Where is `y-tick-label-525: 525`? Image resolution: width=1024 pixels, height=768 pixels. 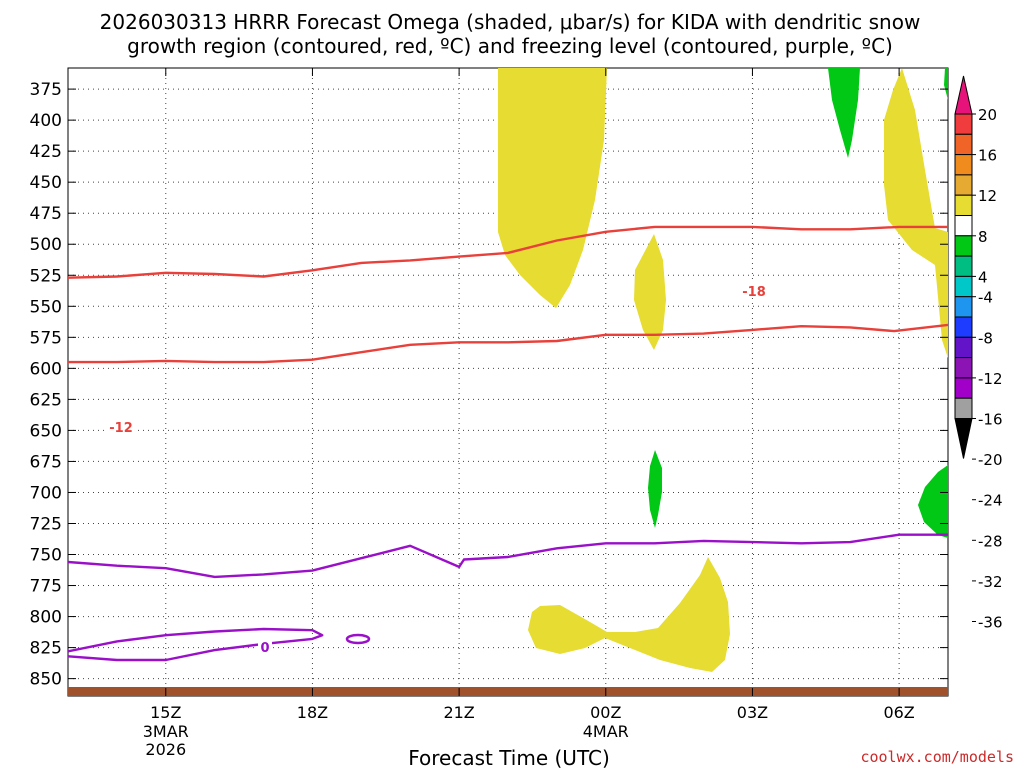 y-tick-label-525: 525 is located at coordinates (46, 276).